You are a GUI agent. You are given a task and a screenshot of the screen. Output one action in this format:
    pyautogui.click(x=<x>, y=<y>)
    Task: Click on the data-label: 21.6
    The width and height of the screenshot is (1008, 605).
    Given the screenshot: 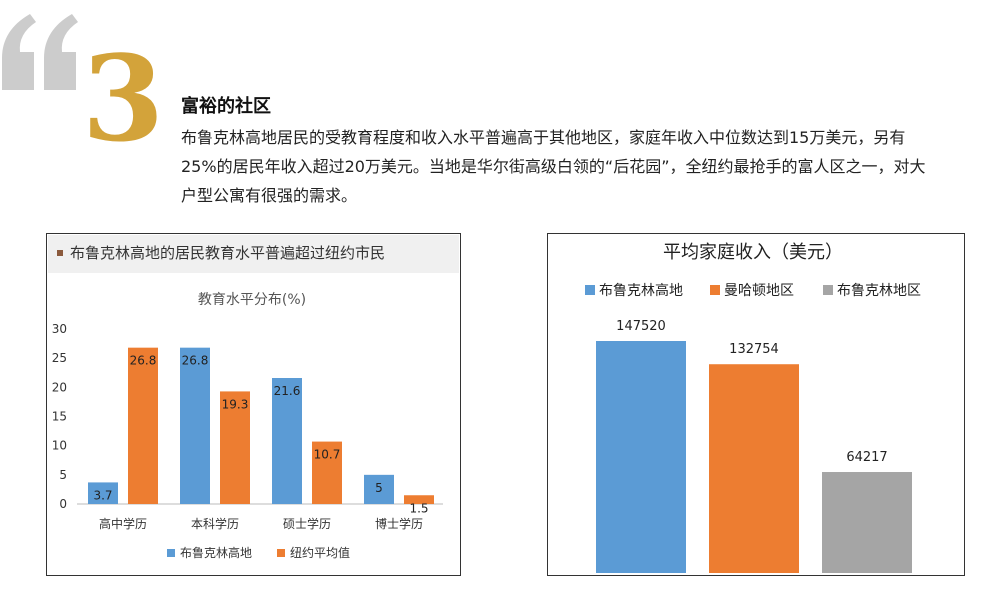 What is the action you would take?
    pyautogui.click(x=287, y=391)
    